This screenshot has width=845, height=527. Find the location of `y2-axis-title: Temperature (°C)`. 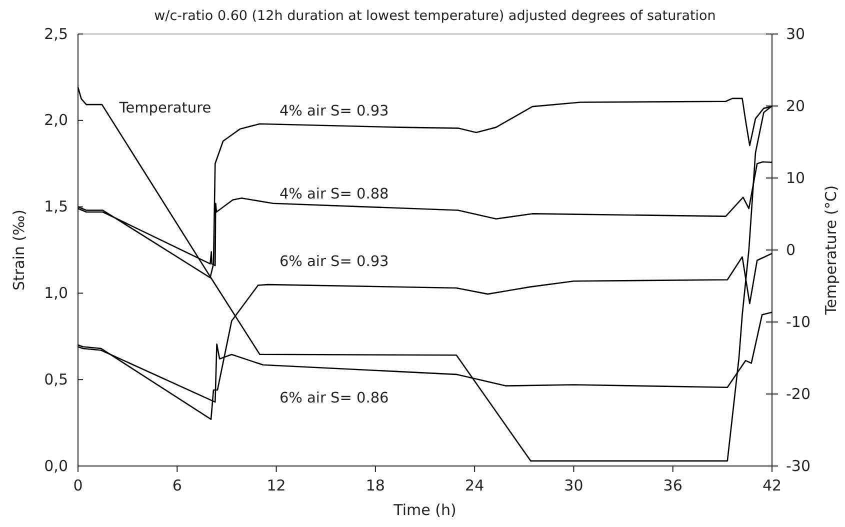

y2-axis-title: Temperature (°C) is located at coordinates (831, 250).